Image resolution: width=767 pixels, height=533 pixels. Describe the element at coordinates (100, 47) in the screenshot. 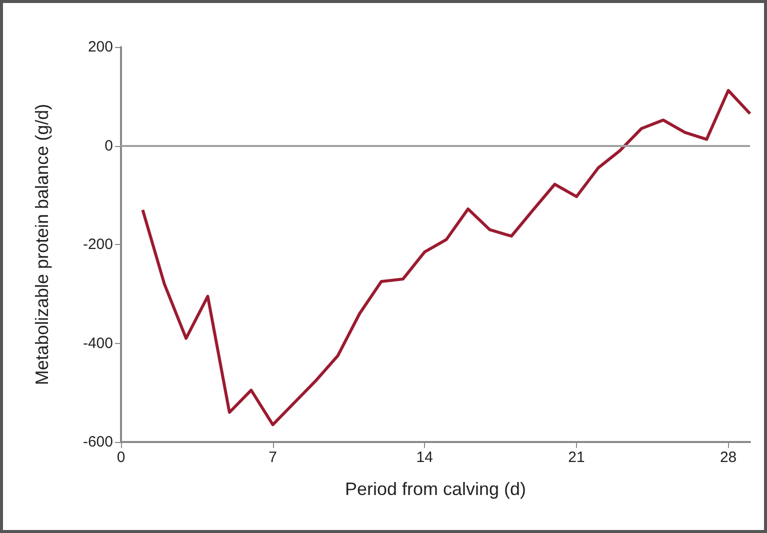

I see `y-tick-label: 200` at that location.